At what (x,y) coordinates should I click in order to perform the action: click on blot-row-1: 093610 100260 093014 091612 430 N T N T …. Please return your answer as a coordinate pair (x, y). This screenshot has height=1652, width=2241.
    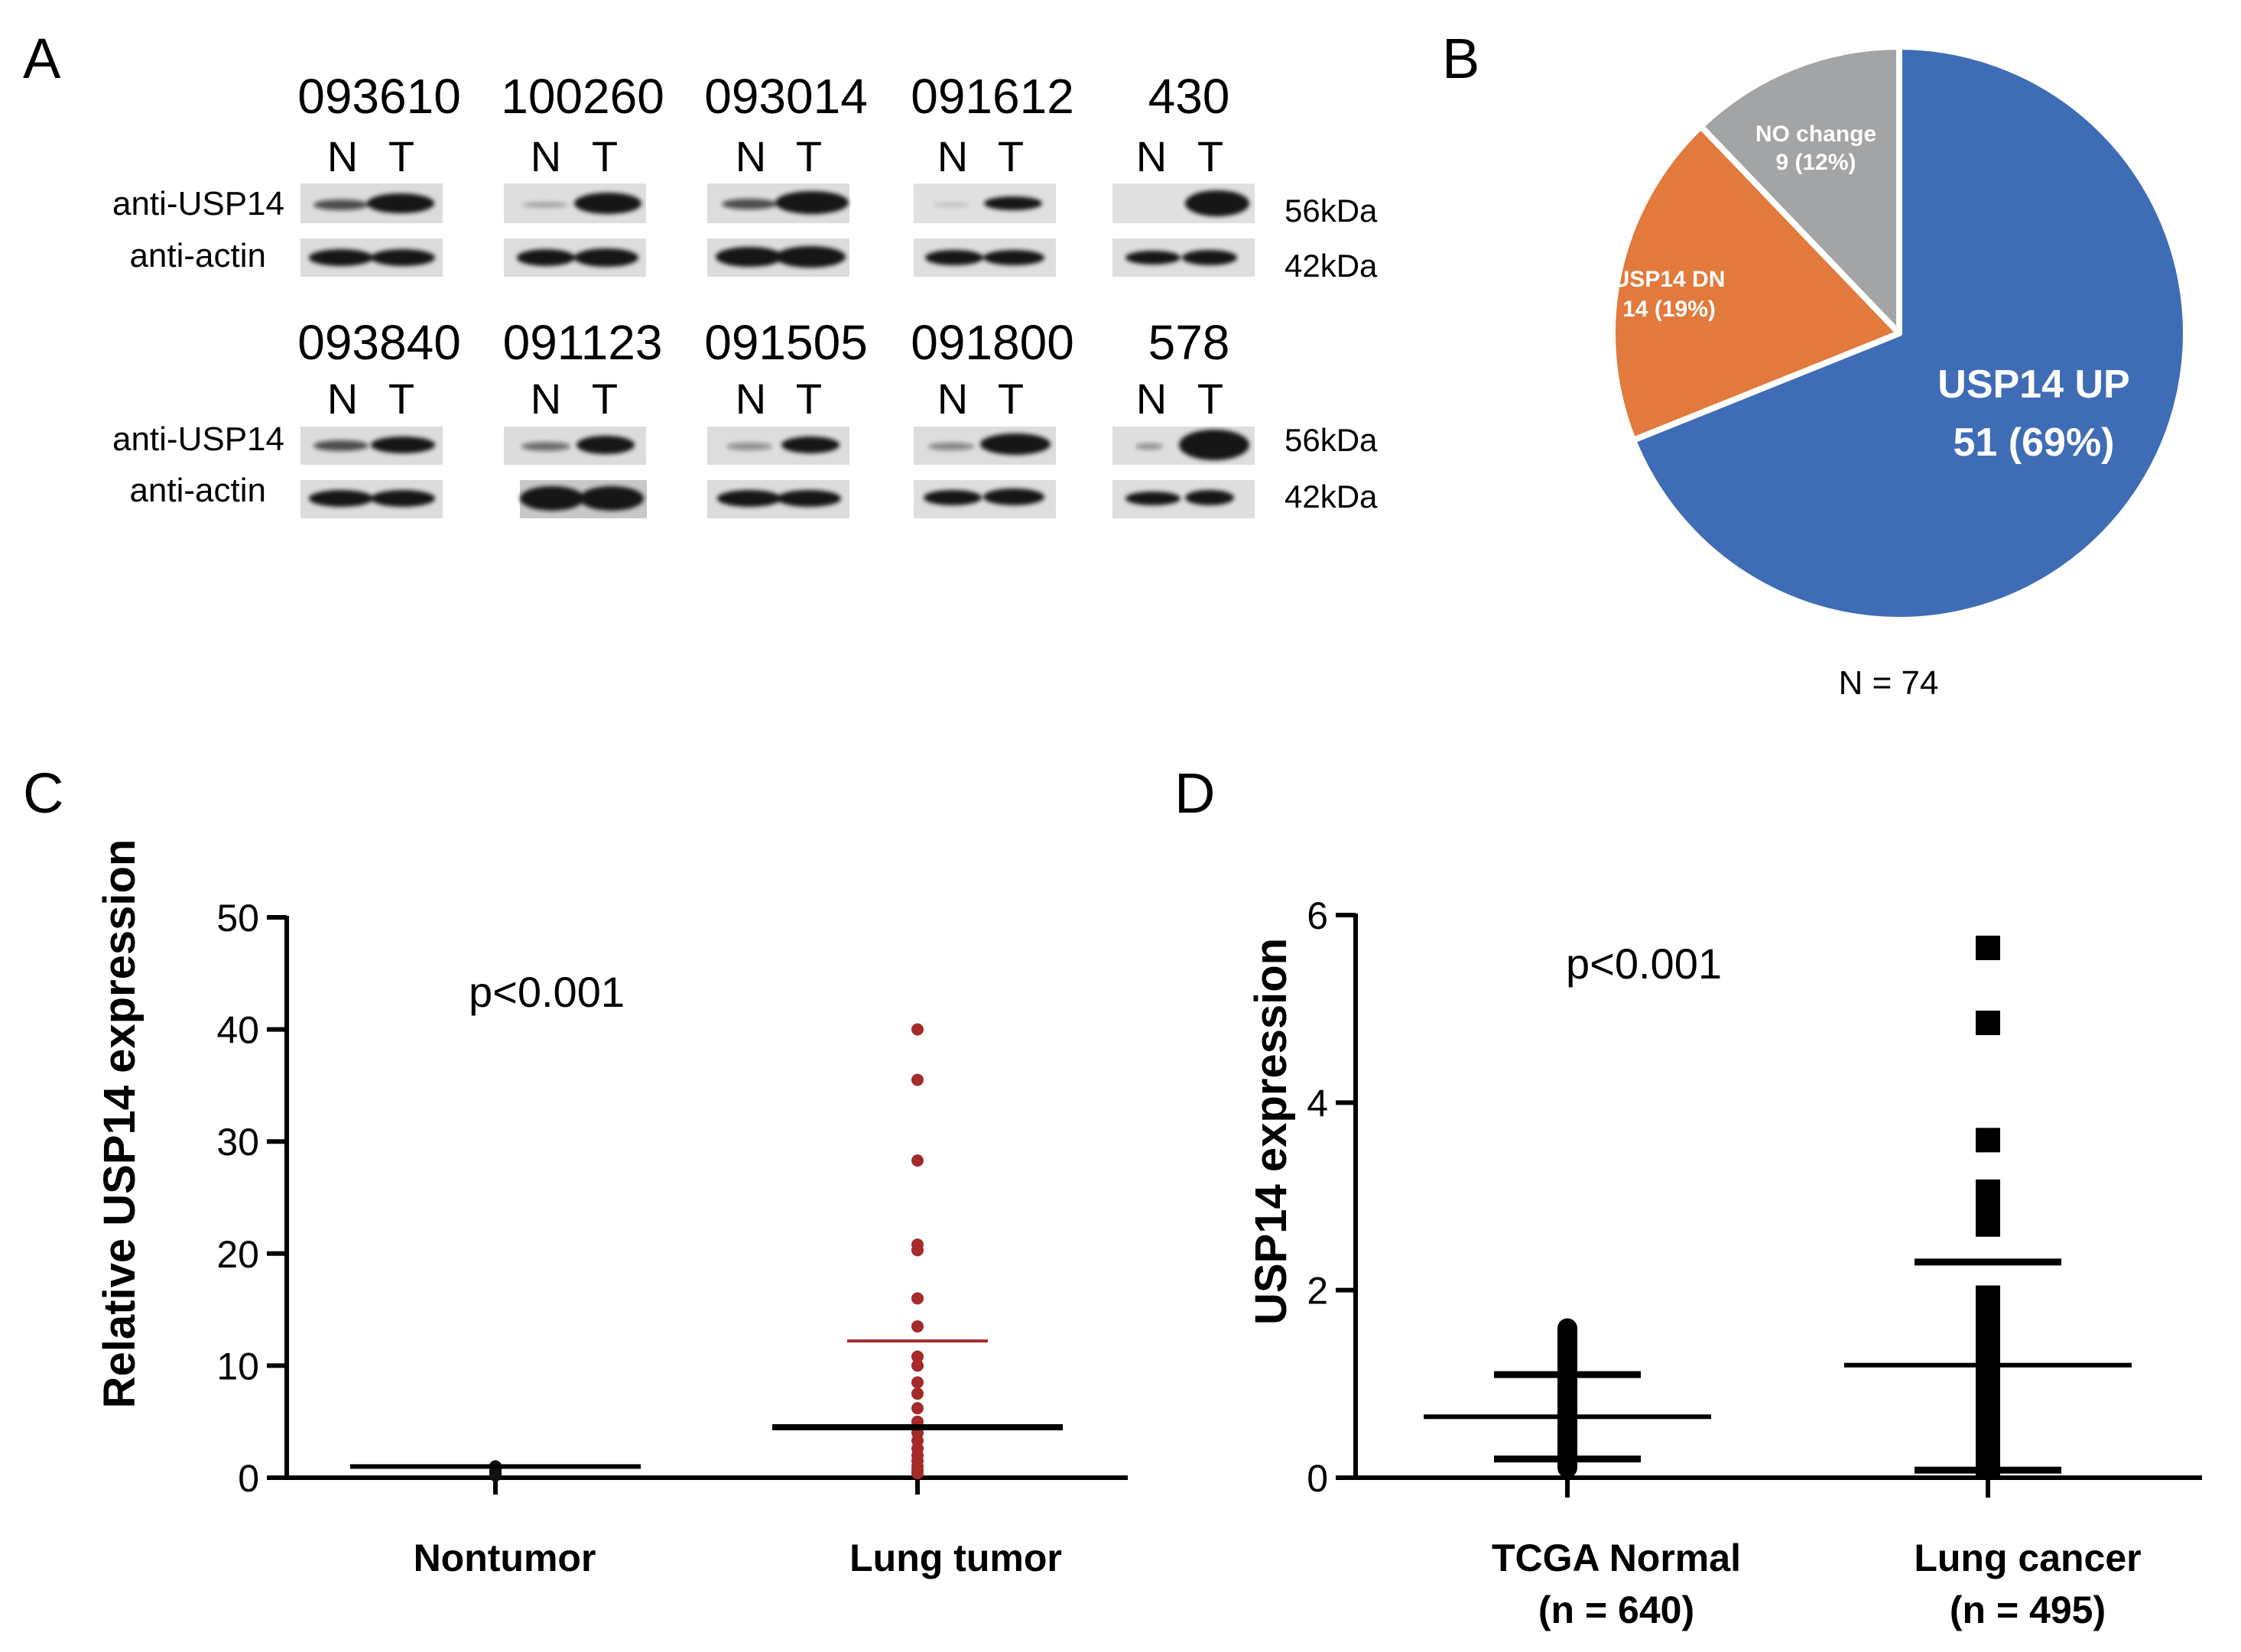
    Looking at the image, I should click on (745, 176).